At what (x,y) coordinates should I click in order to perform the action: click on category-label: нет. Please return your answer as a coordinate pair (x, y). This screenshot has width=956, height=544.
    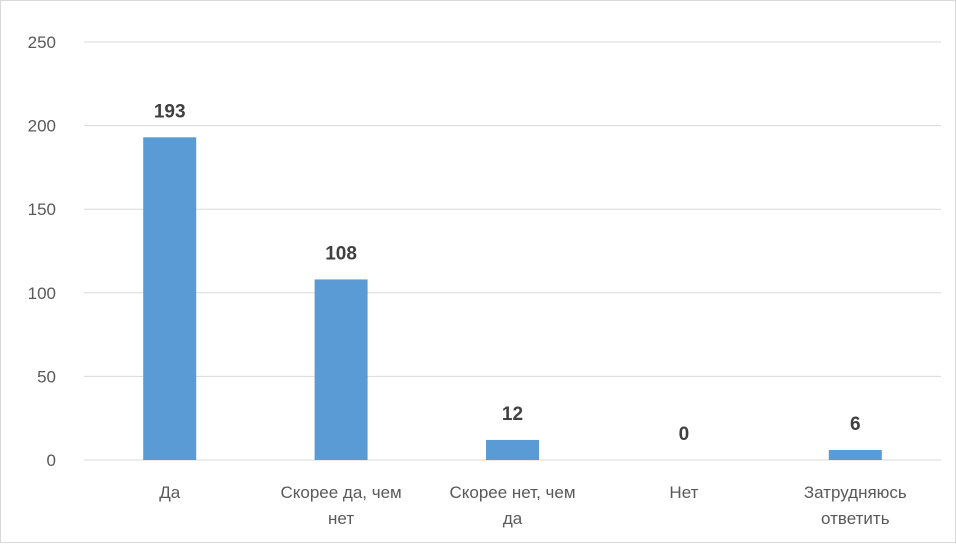
    Looking at the image, I should click on (341, 518).